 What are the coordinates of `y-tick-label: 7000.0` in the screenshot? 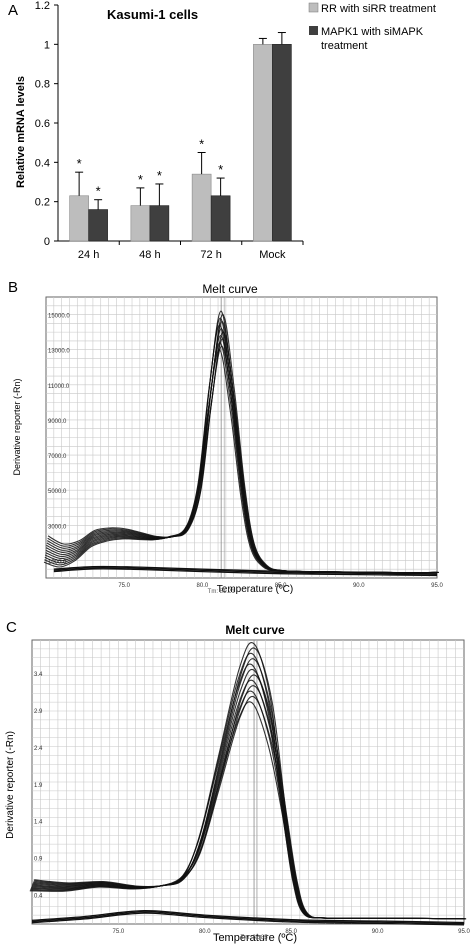 It's located at (57, 457).